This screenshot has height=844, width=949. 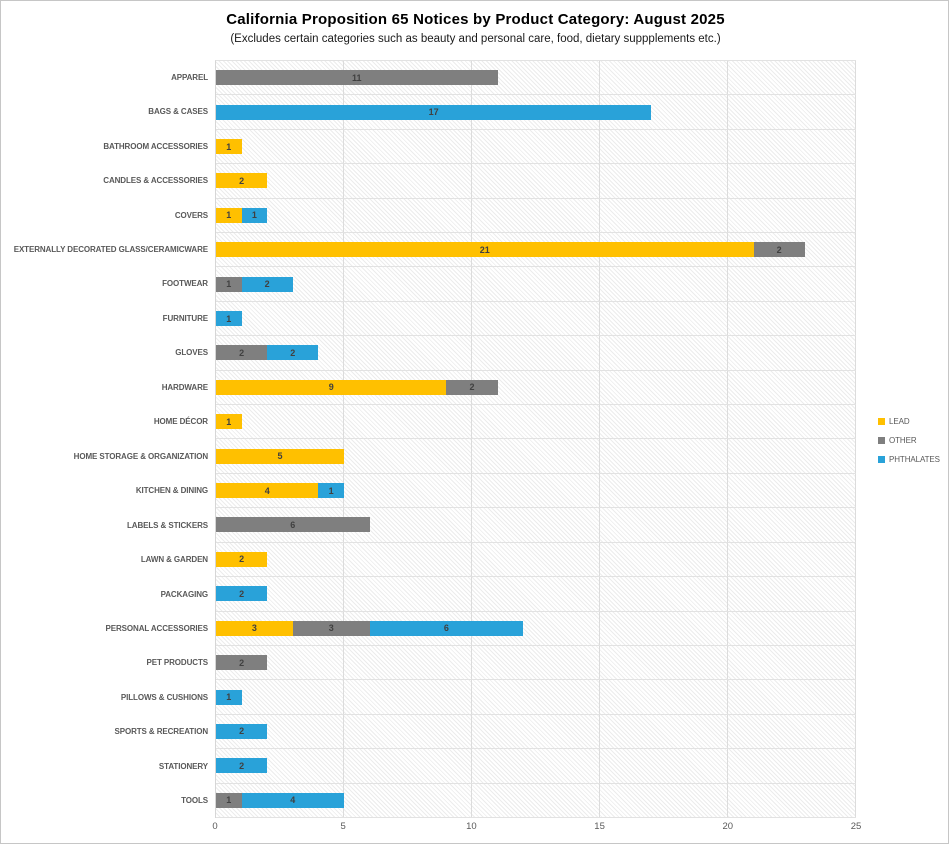 I want to click on legend-item-phthalates: PHTHALATES, so click(x=909, y=459).